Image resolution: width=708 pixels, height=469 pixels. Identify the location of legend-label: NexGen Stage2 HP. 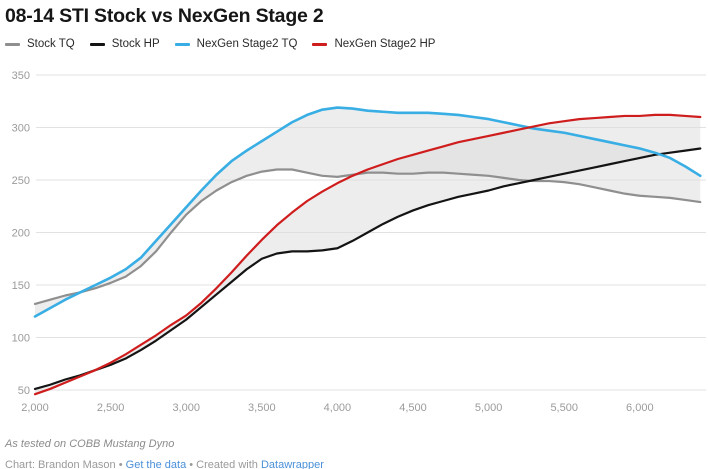
(385, 44).